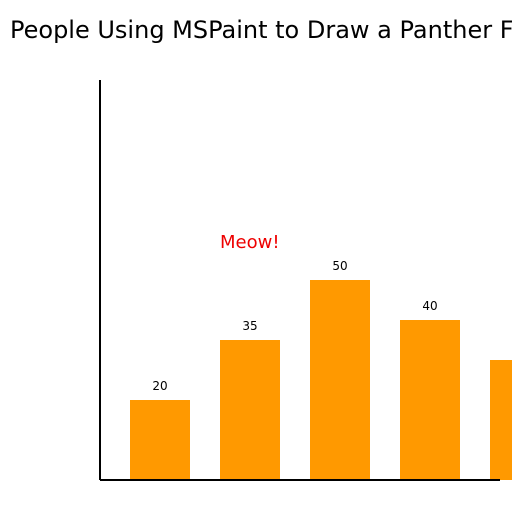  What do you see at coordinates (294, 326) in the screenshot?
I see `data-labels-layer: 20 35 50 40` at bounding box center [294, 326].